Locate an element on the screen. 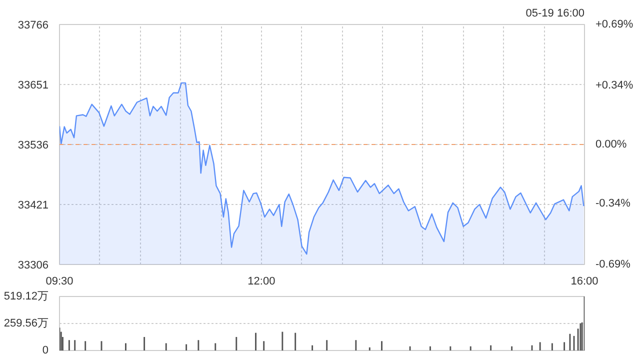 This screenshot has width=640, height=360. text: 05-19 16:00 is located at coordinates (555, 14).